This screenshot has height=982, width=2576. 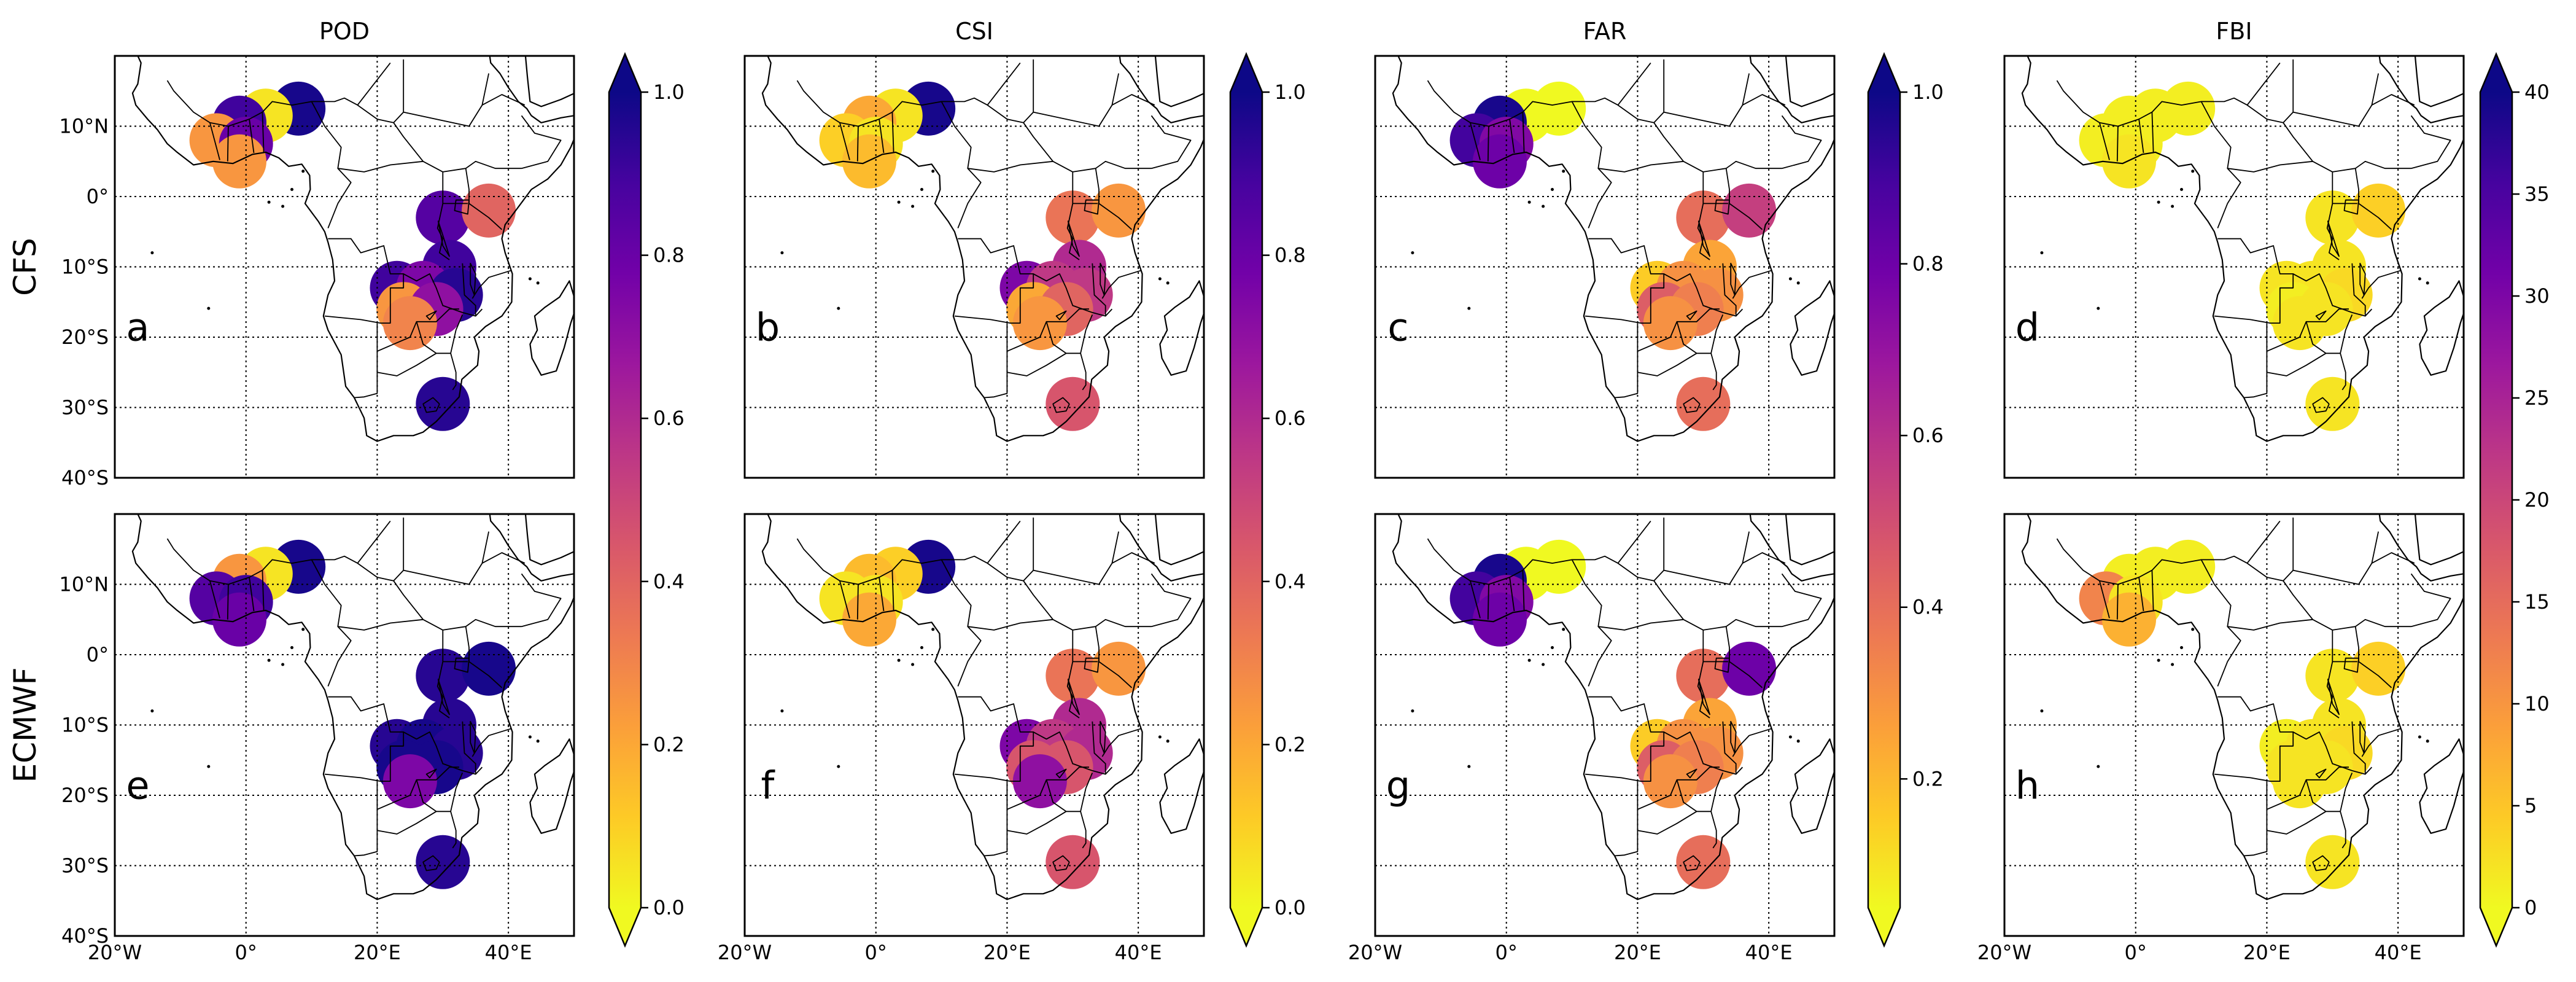 I want to click on map-frame, so click(x=1605, y=267).